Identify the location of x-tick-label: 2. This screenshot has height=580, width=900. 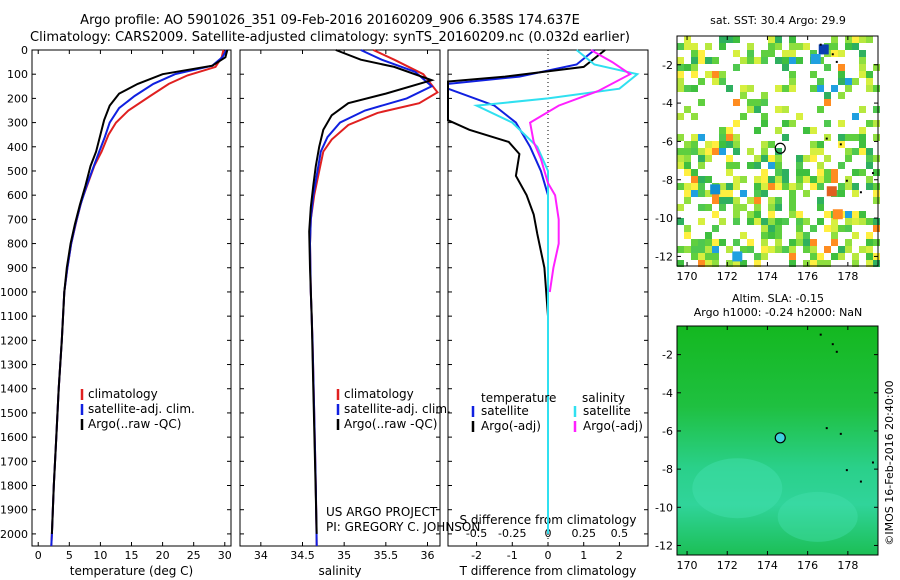
(619, 555).